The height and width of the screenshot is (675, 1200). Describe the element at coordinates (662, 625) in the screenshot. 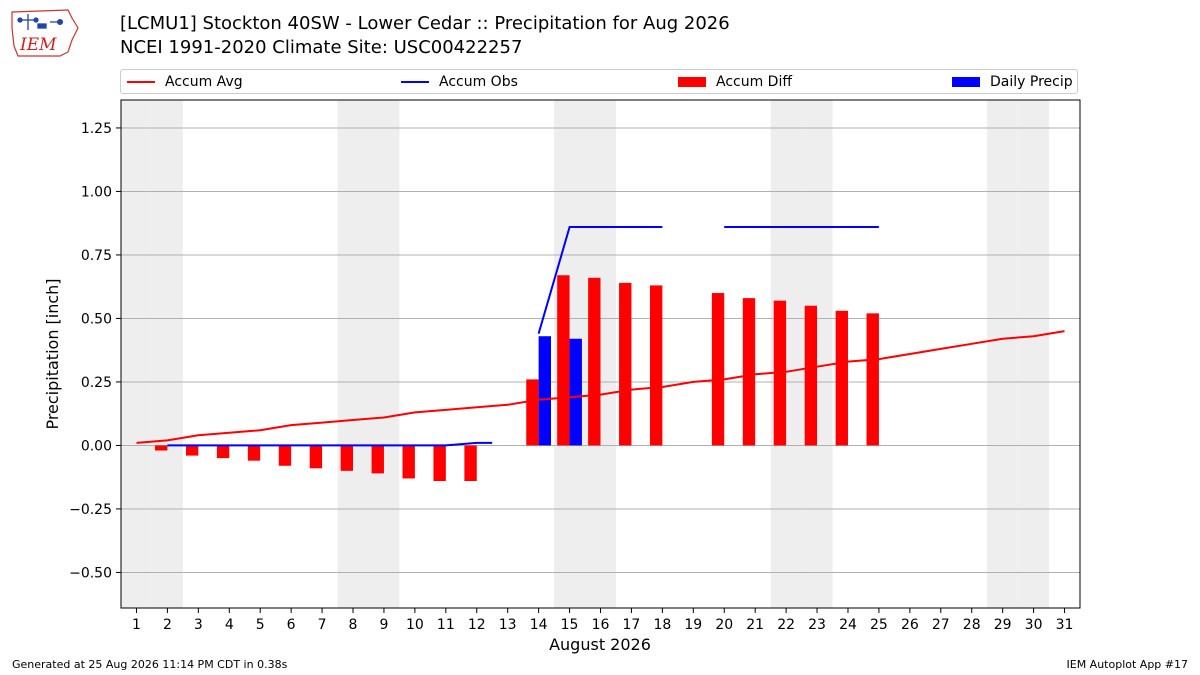

I see `x-tick-label: 18` at that location.